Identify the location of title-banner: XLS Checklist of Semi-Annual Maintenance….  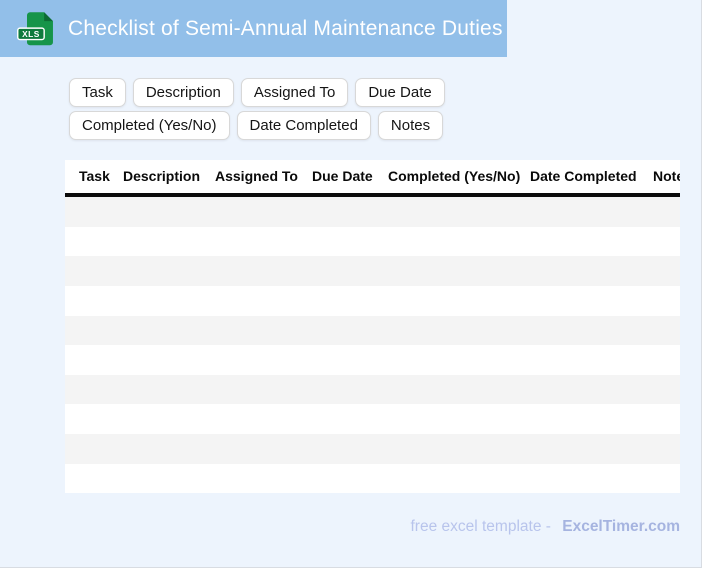
(253, 28).